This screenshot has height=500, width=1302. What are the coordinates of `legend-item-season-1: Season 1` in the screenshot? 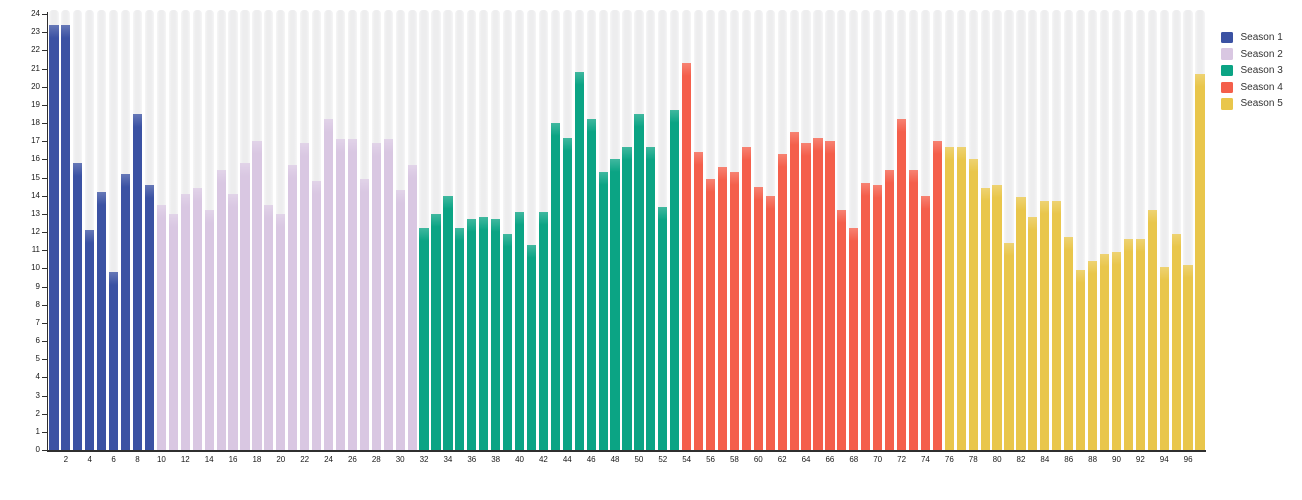 It's located at (1252, 37).